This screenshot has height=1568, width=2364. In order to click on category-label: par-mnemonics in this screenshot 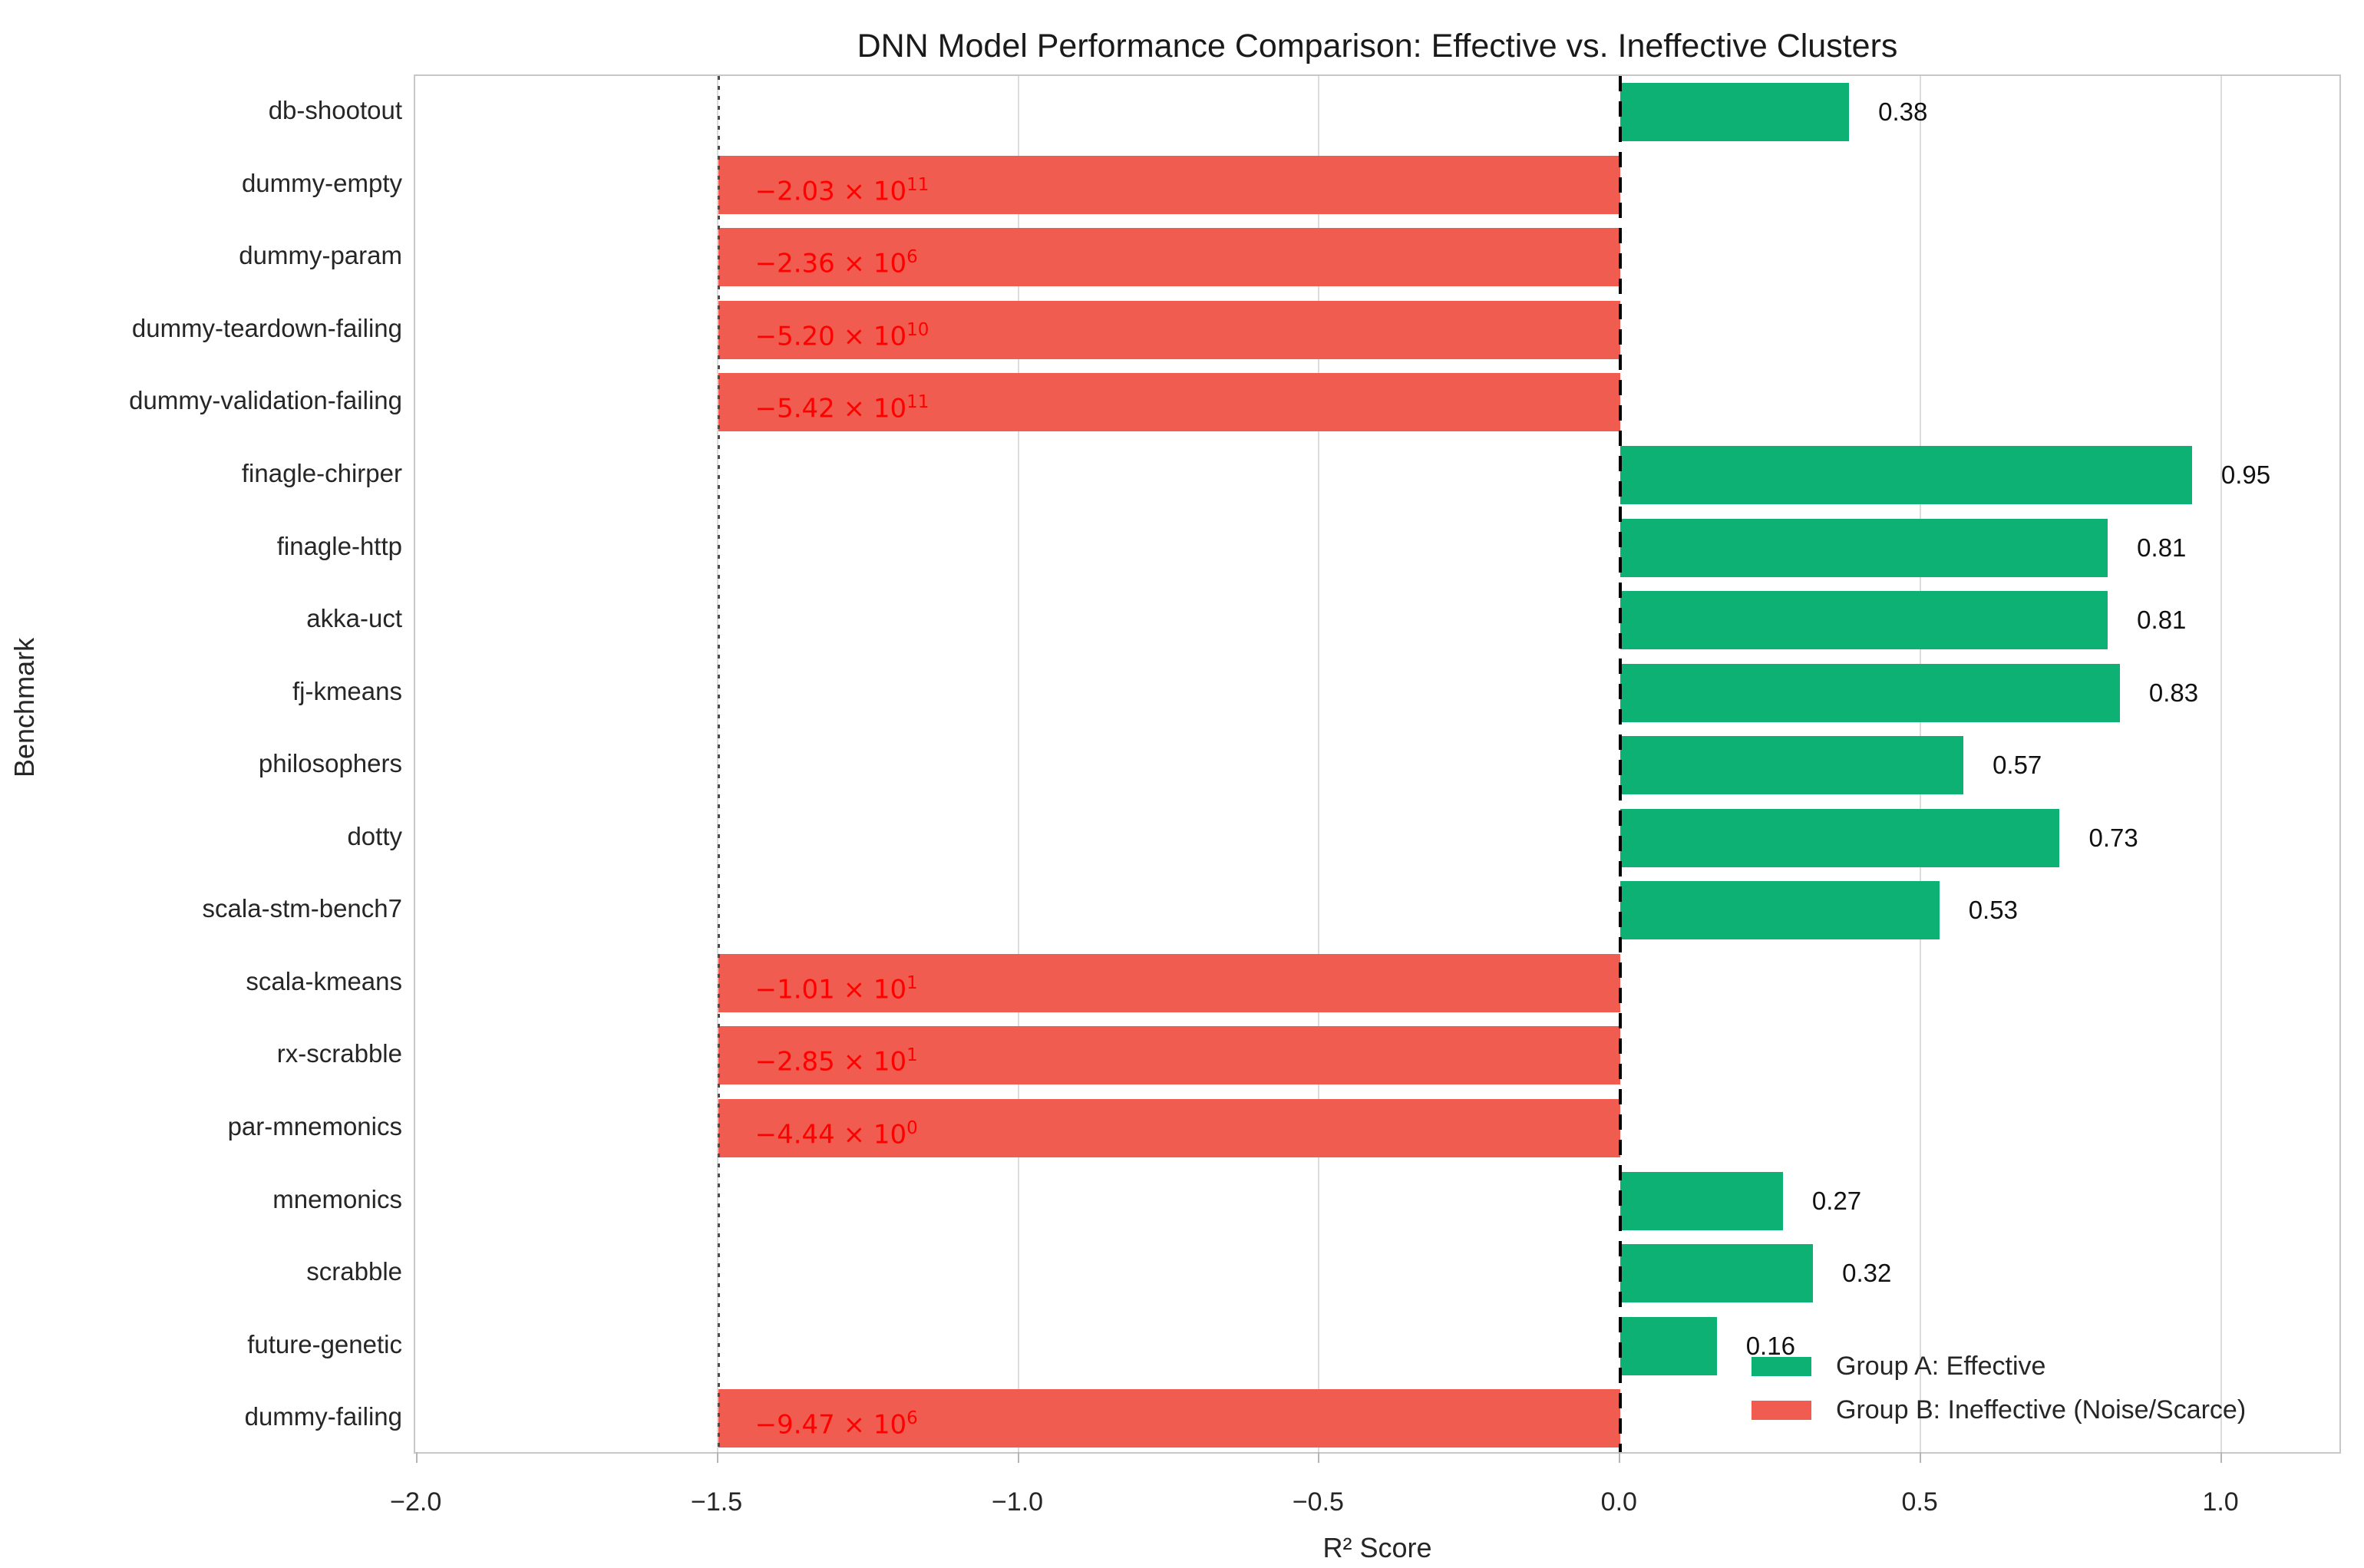, I will do `click(314, 1126)`.